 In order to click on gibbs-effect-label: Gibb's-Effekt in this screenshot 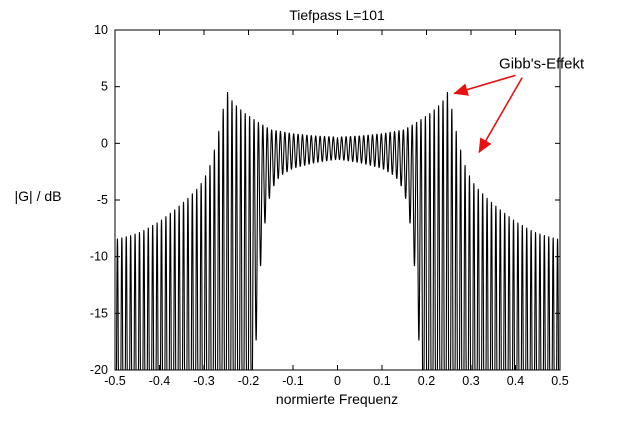, I will do `click(542, 64)`.